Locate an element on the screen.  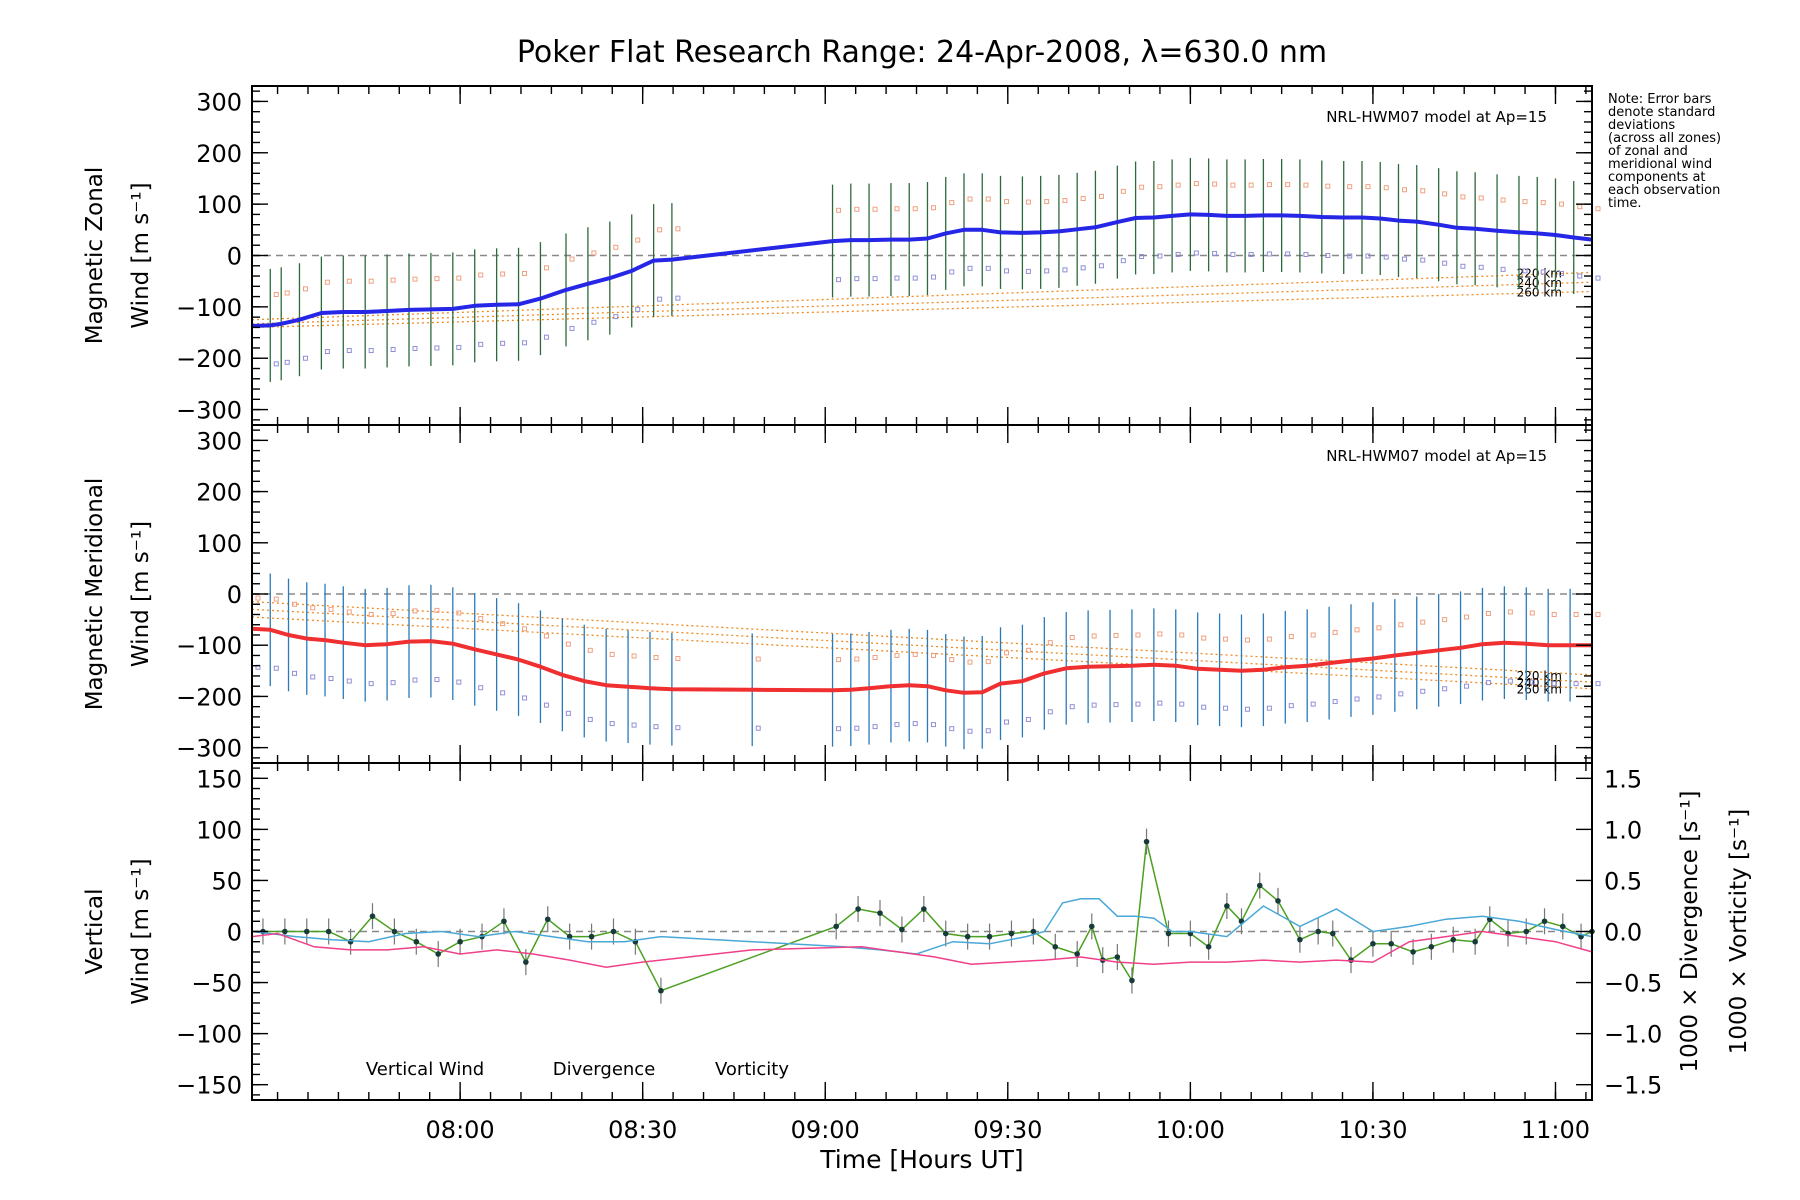
vertical-legend-item: Vertical Wind is located at coordinates (425, 1069).